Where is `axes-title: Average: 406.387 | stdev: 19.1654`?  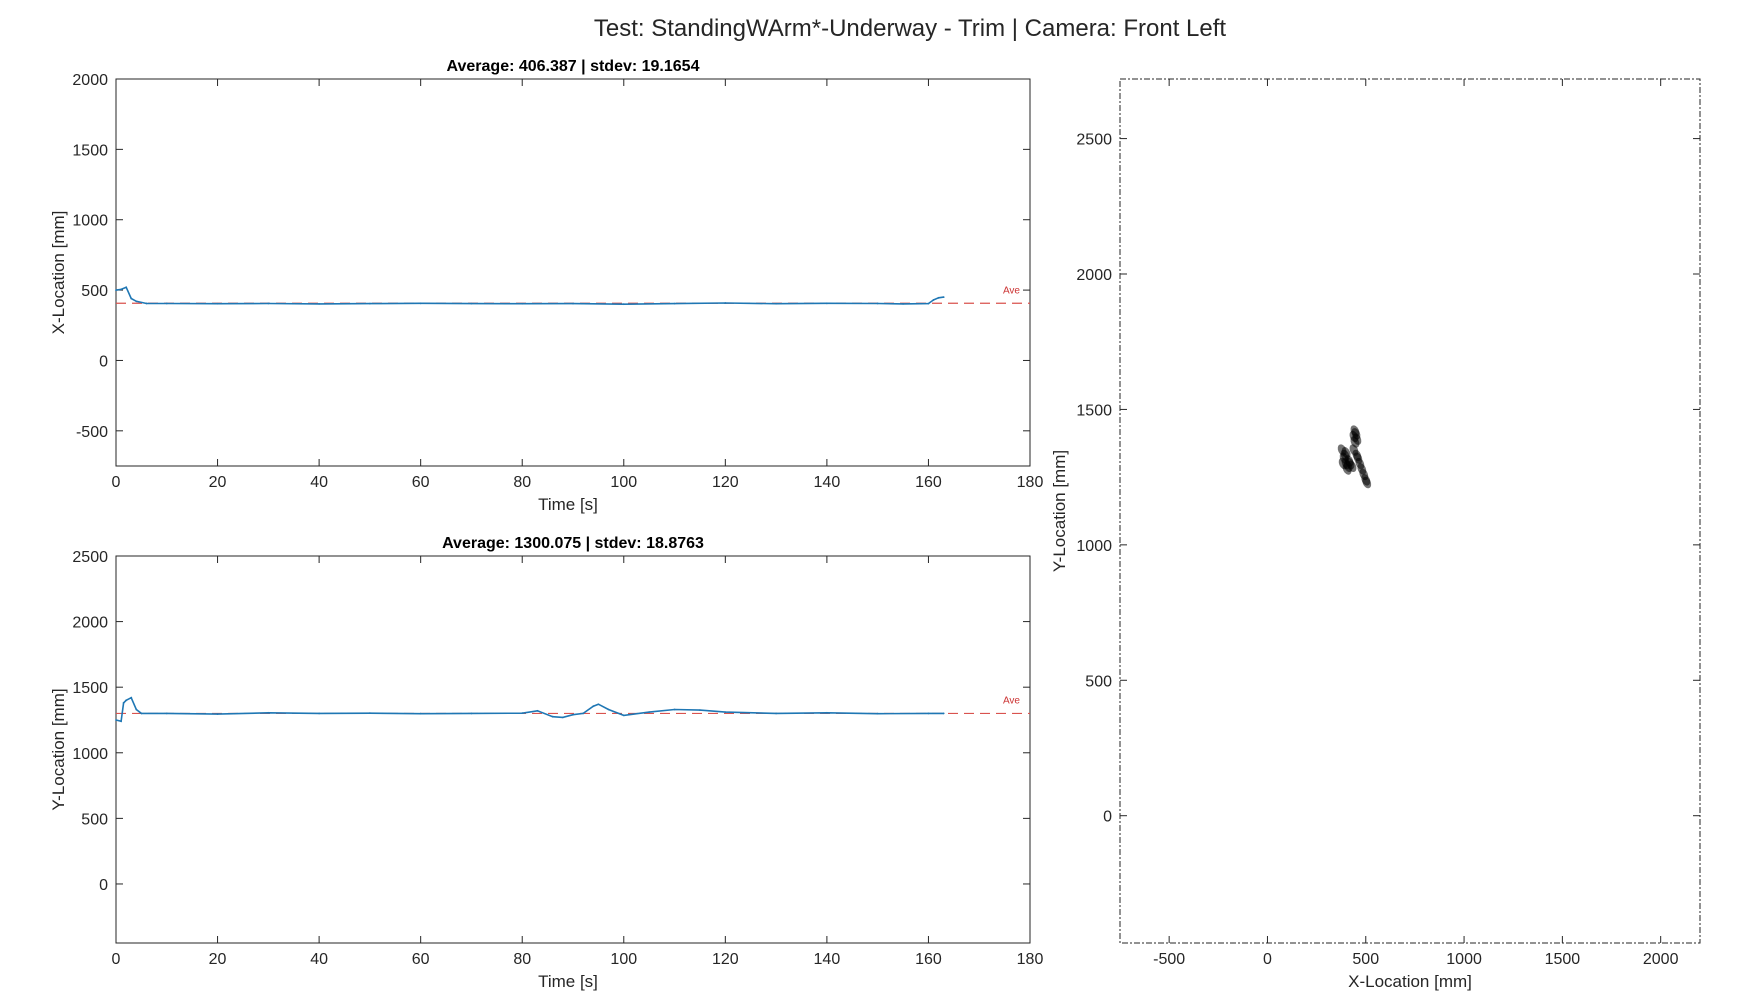 axes-title: Average: 406.387 | stdev: 19.1654 is located at coordinates (573, 66).